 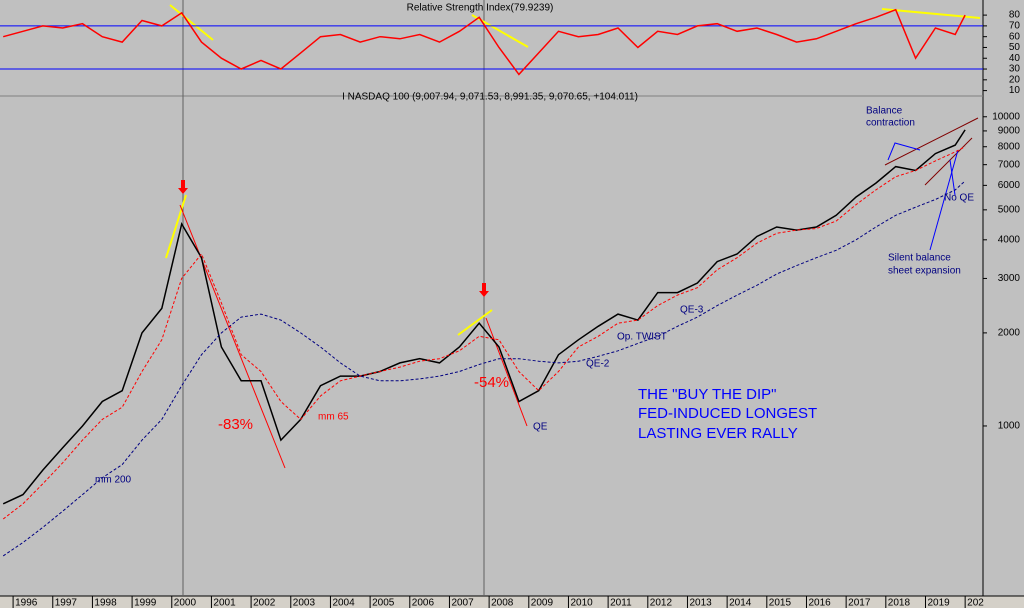 I want to click on annotation: QE, so click(x=540, y=427).